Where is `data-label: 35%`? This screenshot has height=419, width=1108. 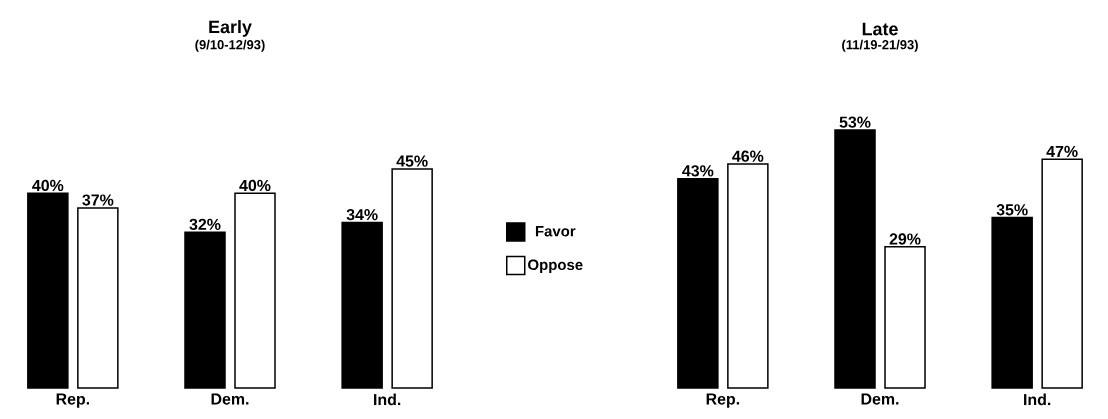 data-label: 35% is located at coordinates (1012, 210).